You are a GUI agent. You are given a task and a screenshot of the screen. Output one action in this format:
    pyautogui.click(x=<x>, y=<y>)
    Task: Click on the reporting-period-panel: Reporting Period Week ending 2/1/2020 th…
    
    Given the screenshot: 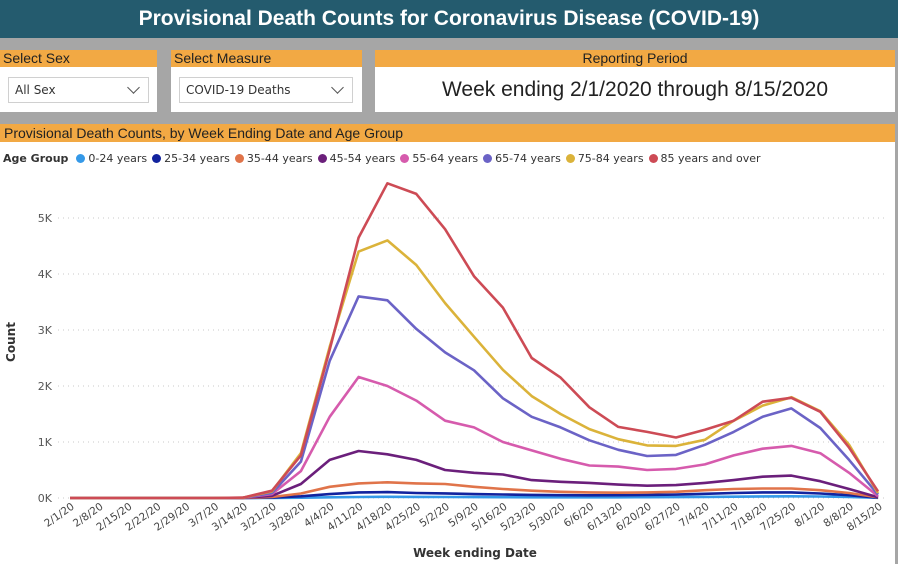 What is the action you would take?
    pyautogui.click(x=635, y=81)
    